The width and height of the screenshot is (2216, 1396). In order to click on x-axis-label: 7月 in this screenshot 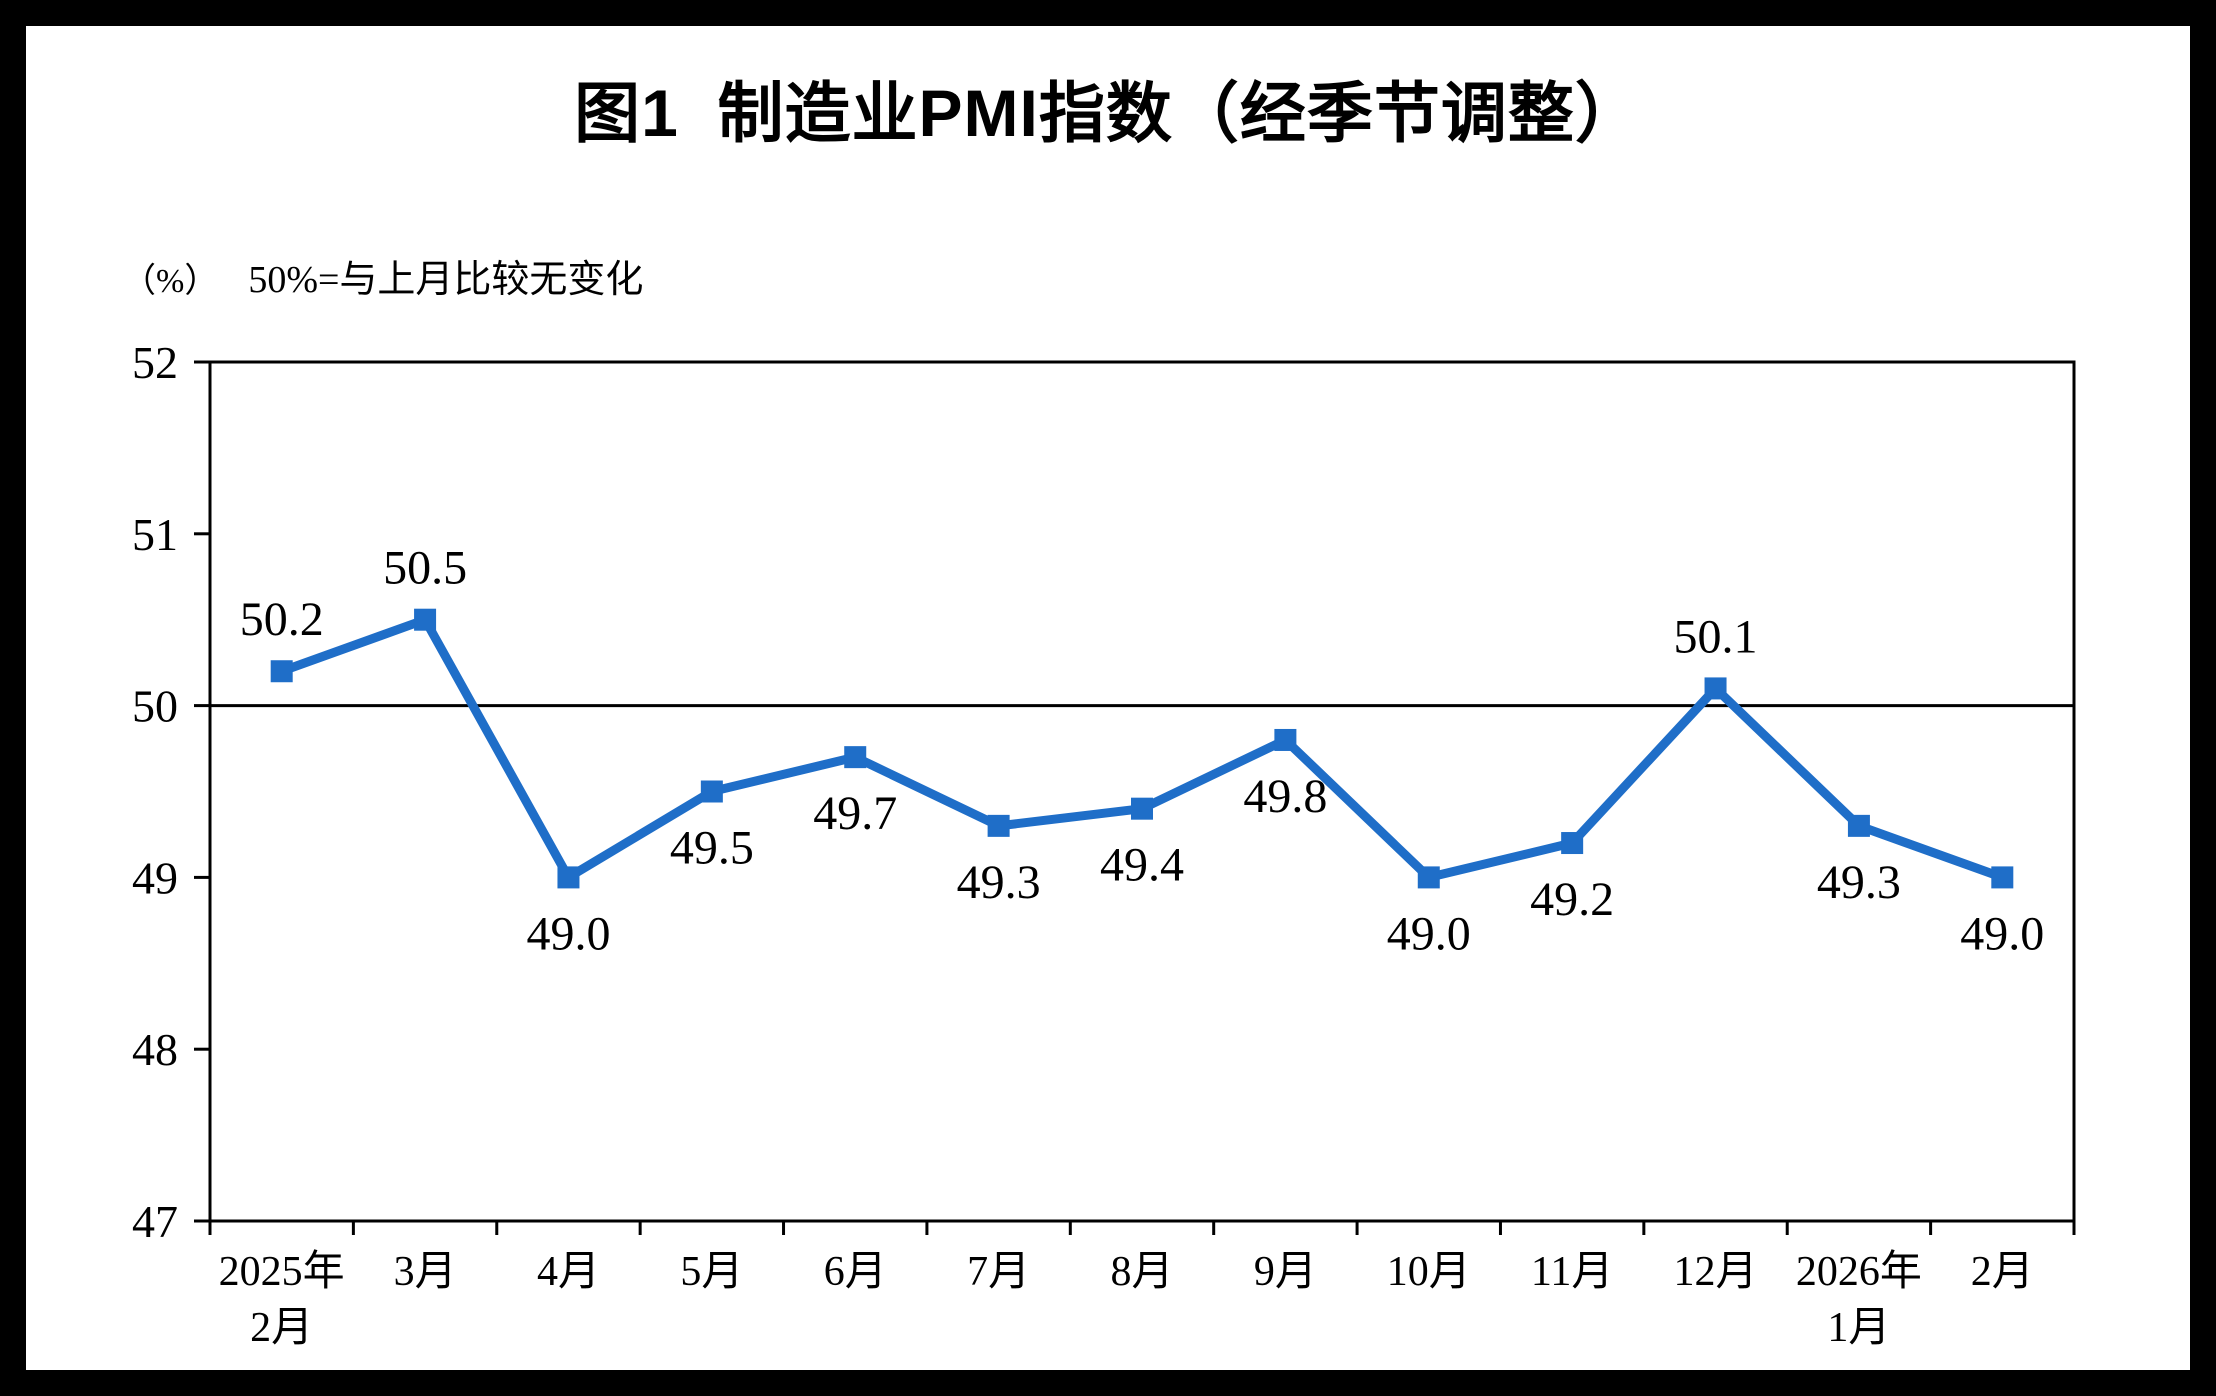, I will do `click(998, 1272)`.